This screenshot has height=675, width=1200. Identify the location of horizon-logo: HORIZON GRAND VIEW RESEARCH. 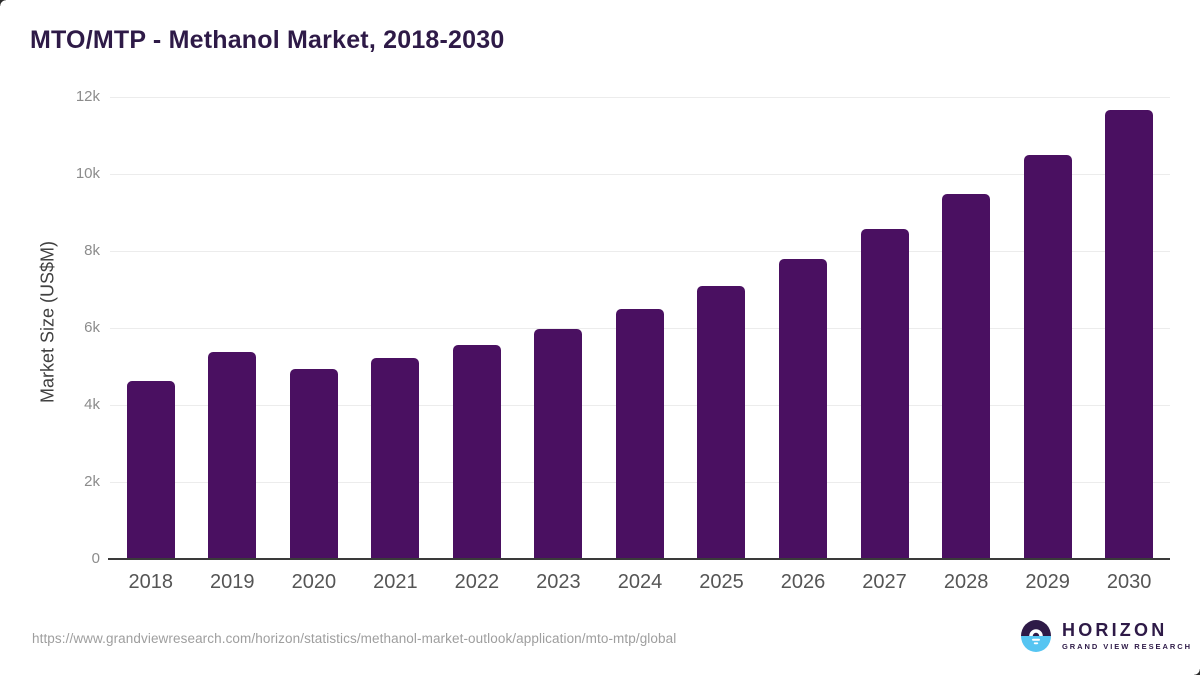
(1106, 636).